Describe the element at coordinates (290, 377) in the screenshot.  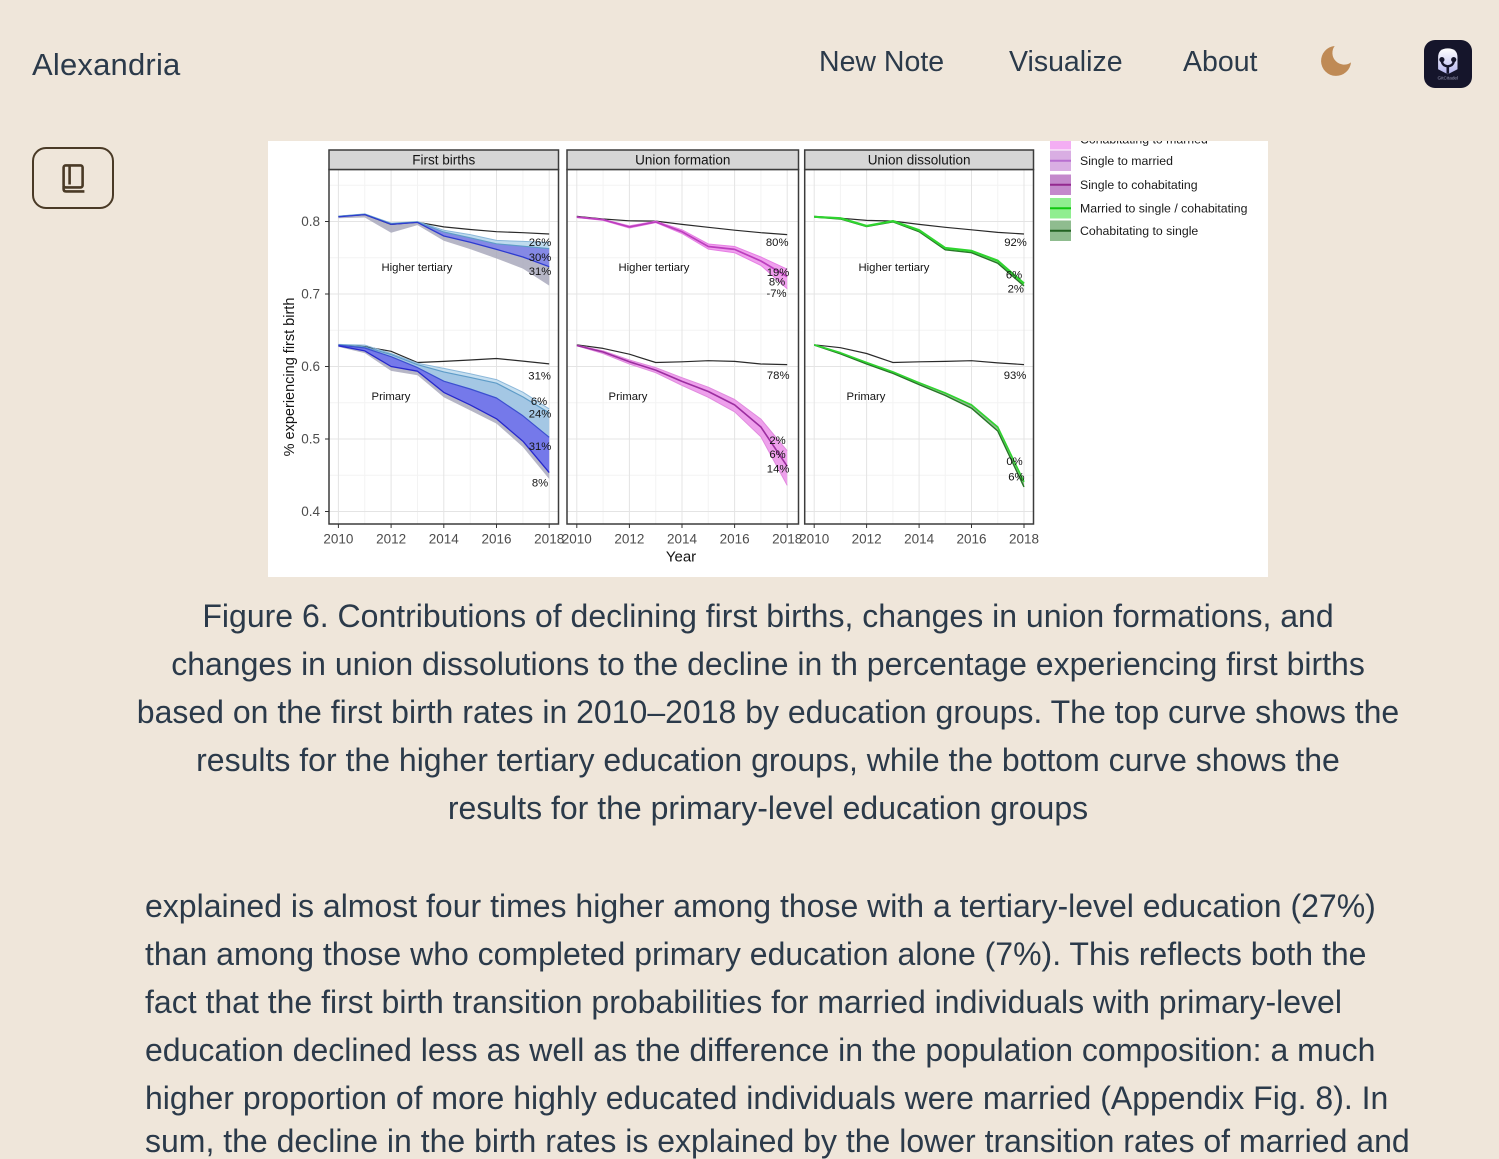
I see `svg-text: % experiencing first birth` at that location.